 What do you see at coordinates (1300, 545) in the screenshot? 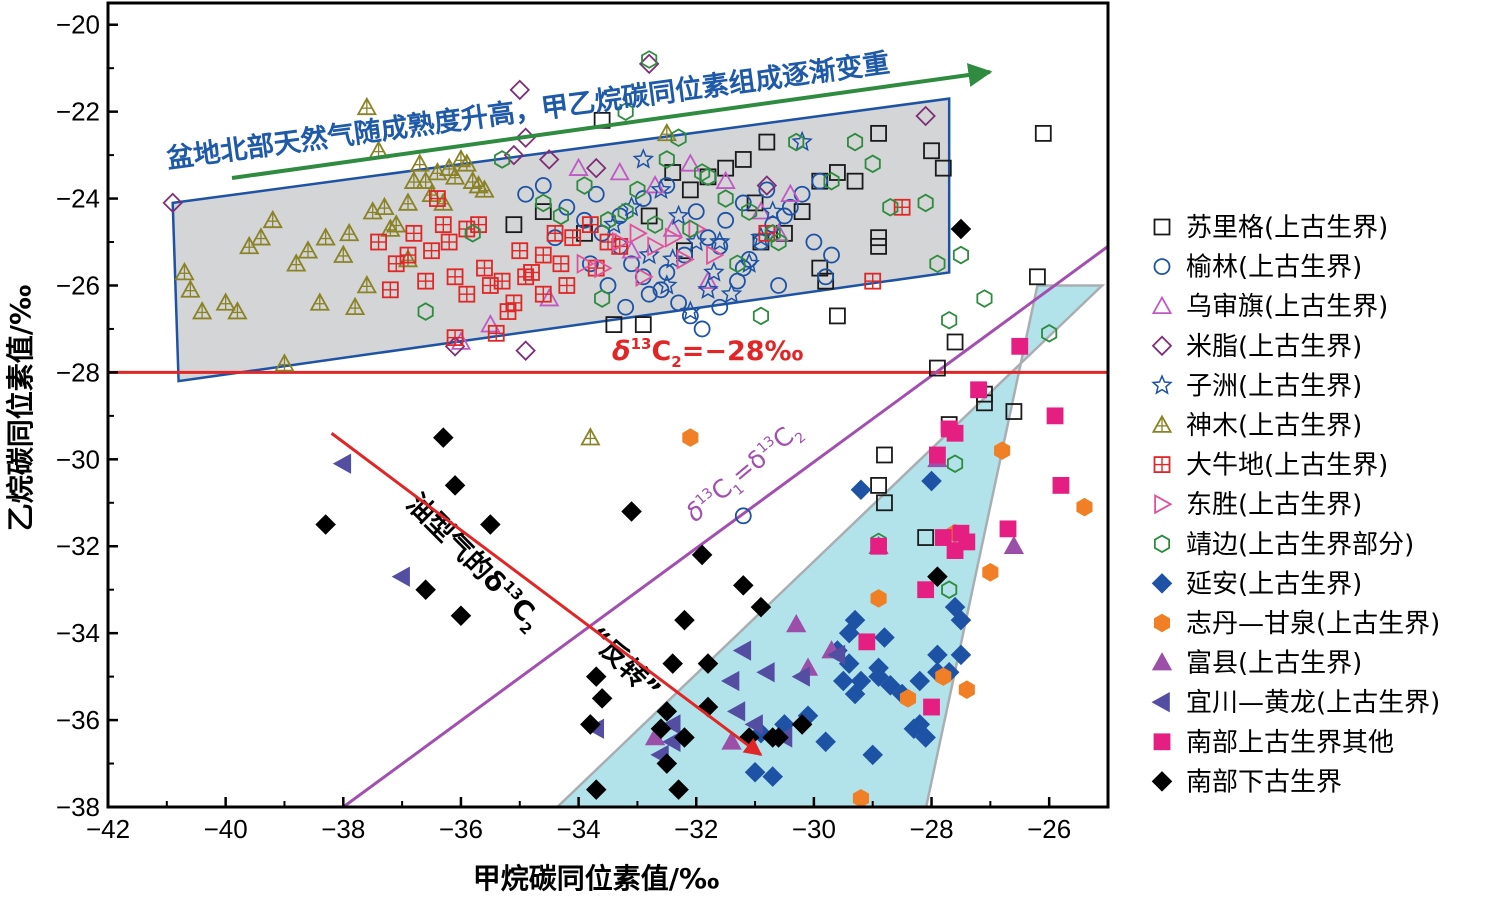
I see `legend-label: 靖边(上古生界部分)` at bounding box center [1300, 545].